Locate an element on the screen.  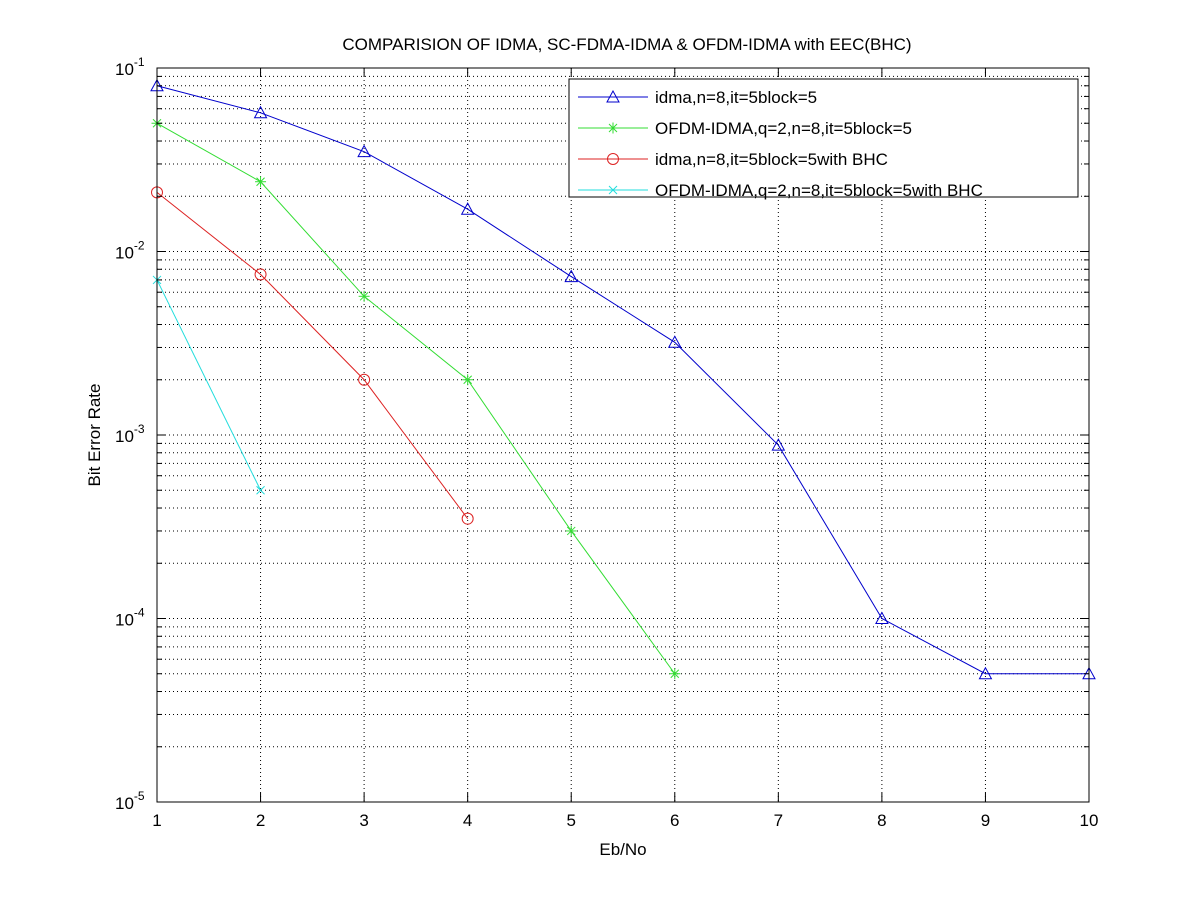
x-tick-label: 8 is located at coordinates (881, 820).